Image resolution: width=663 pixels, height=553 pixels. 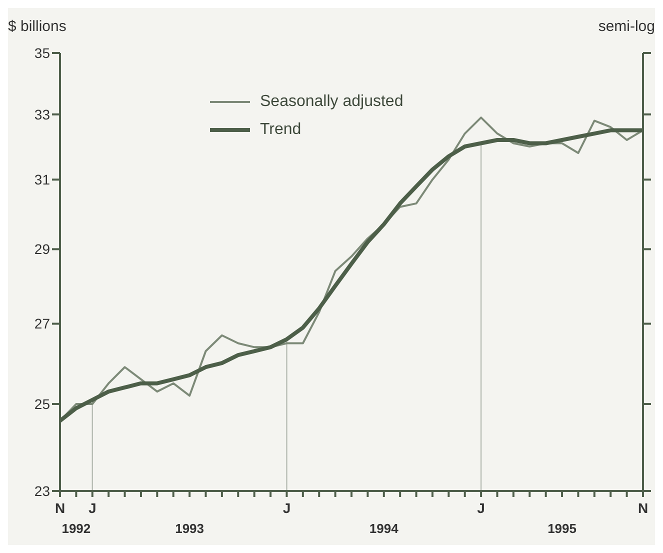 I want to click on y-tick-label: 27, so click(x=42, y=324).